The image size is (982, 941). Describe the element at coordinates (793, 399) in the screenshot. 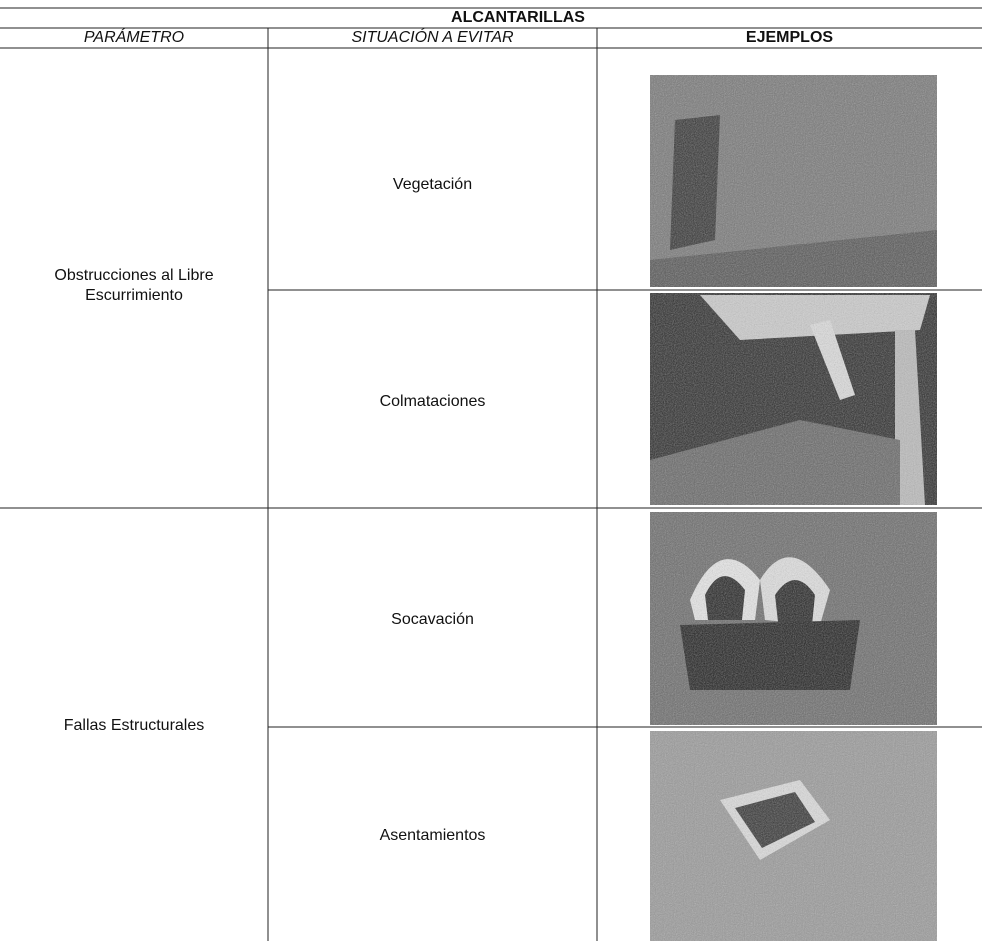

I see `photo-colmataciones` at that location.